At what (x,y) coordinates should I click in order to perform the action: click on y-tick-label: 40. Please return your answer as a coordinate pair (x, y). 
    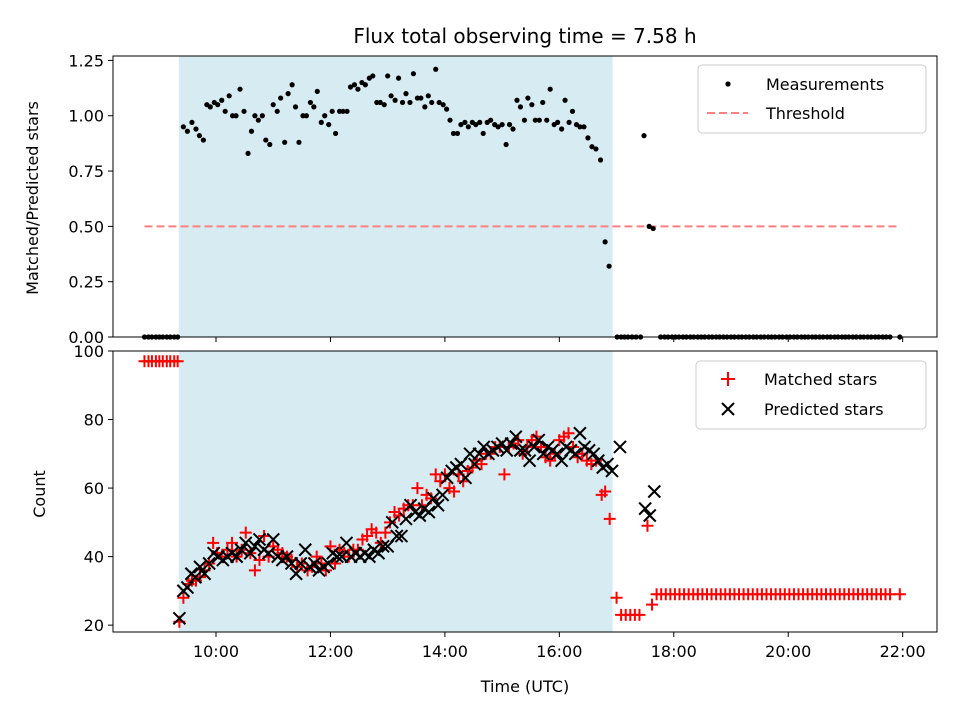
    Looking at the image, I should click on (94, 557).